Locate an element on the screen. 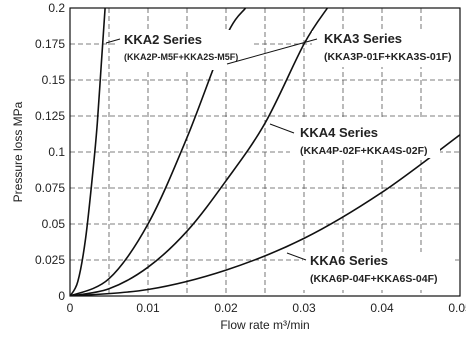 This screenshot has width=466, height=355. x-axis-title: Flow rate m³/min is located at coordinates (264, 325).